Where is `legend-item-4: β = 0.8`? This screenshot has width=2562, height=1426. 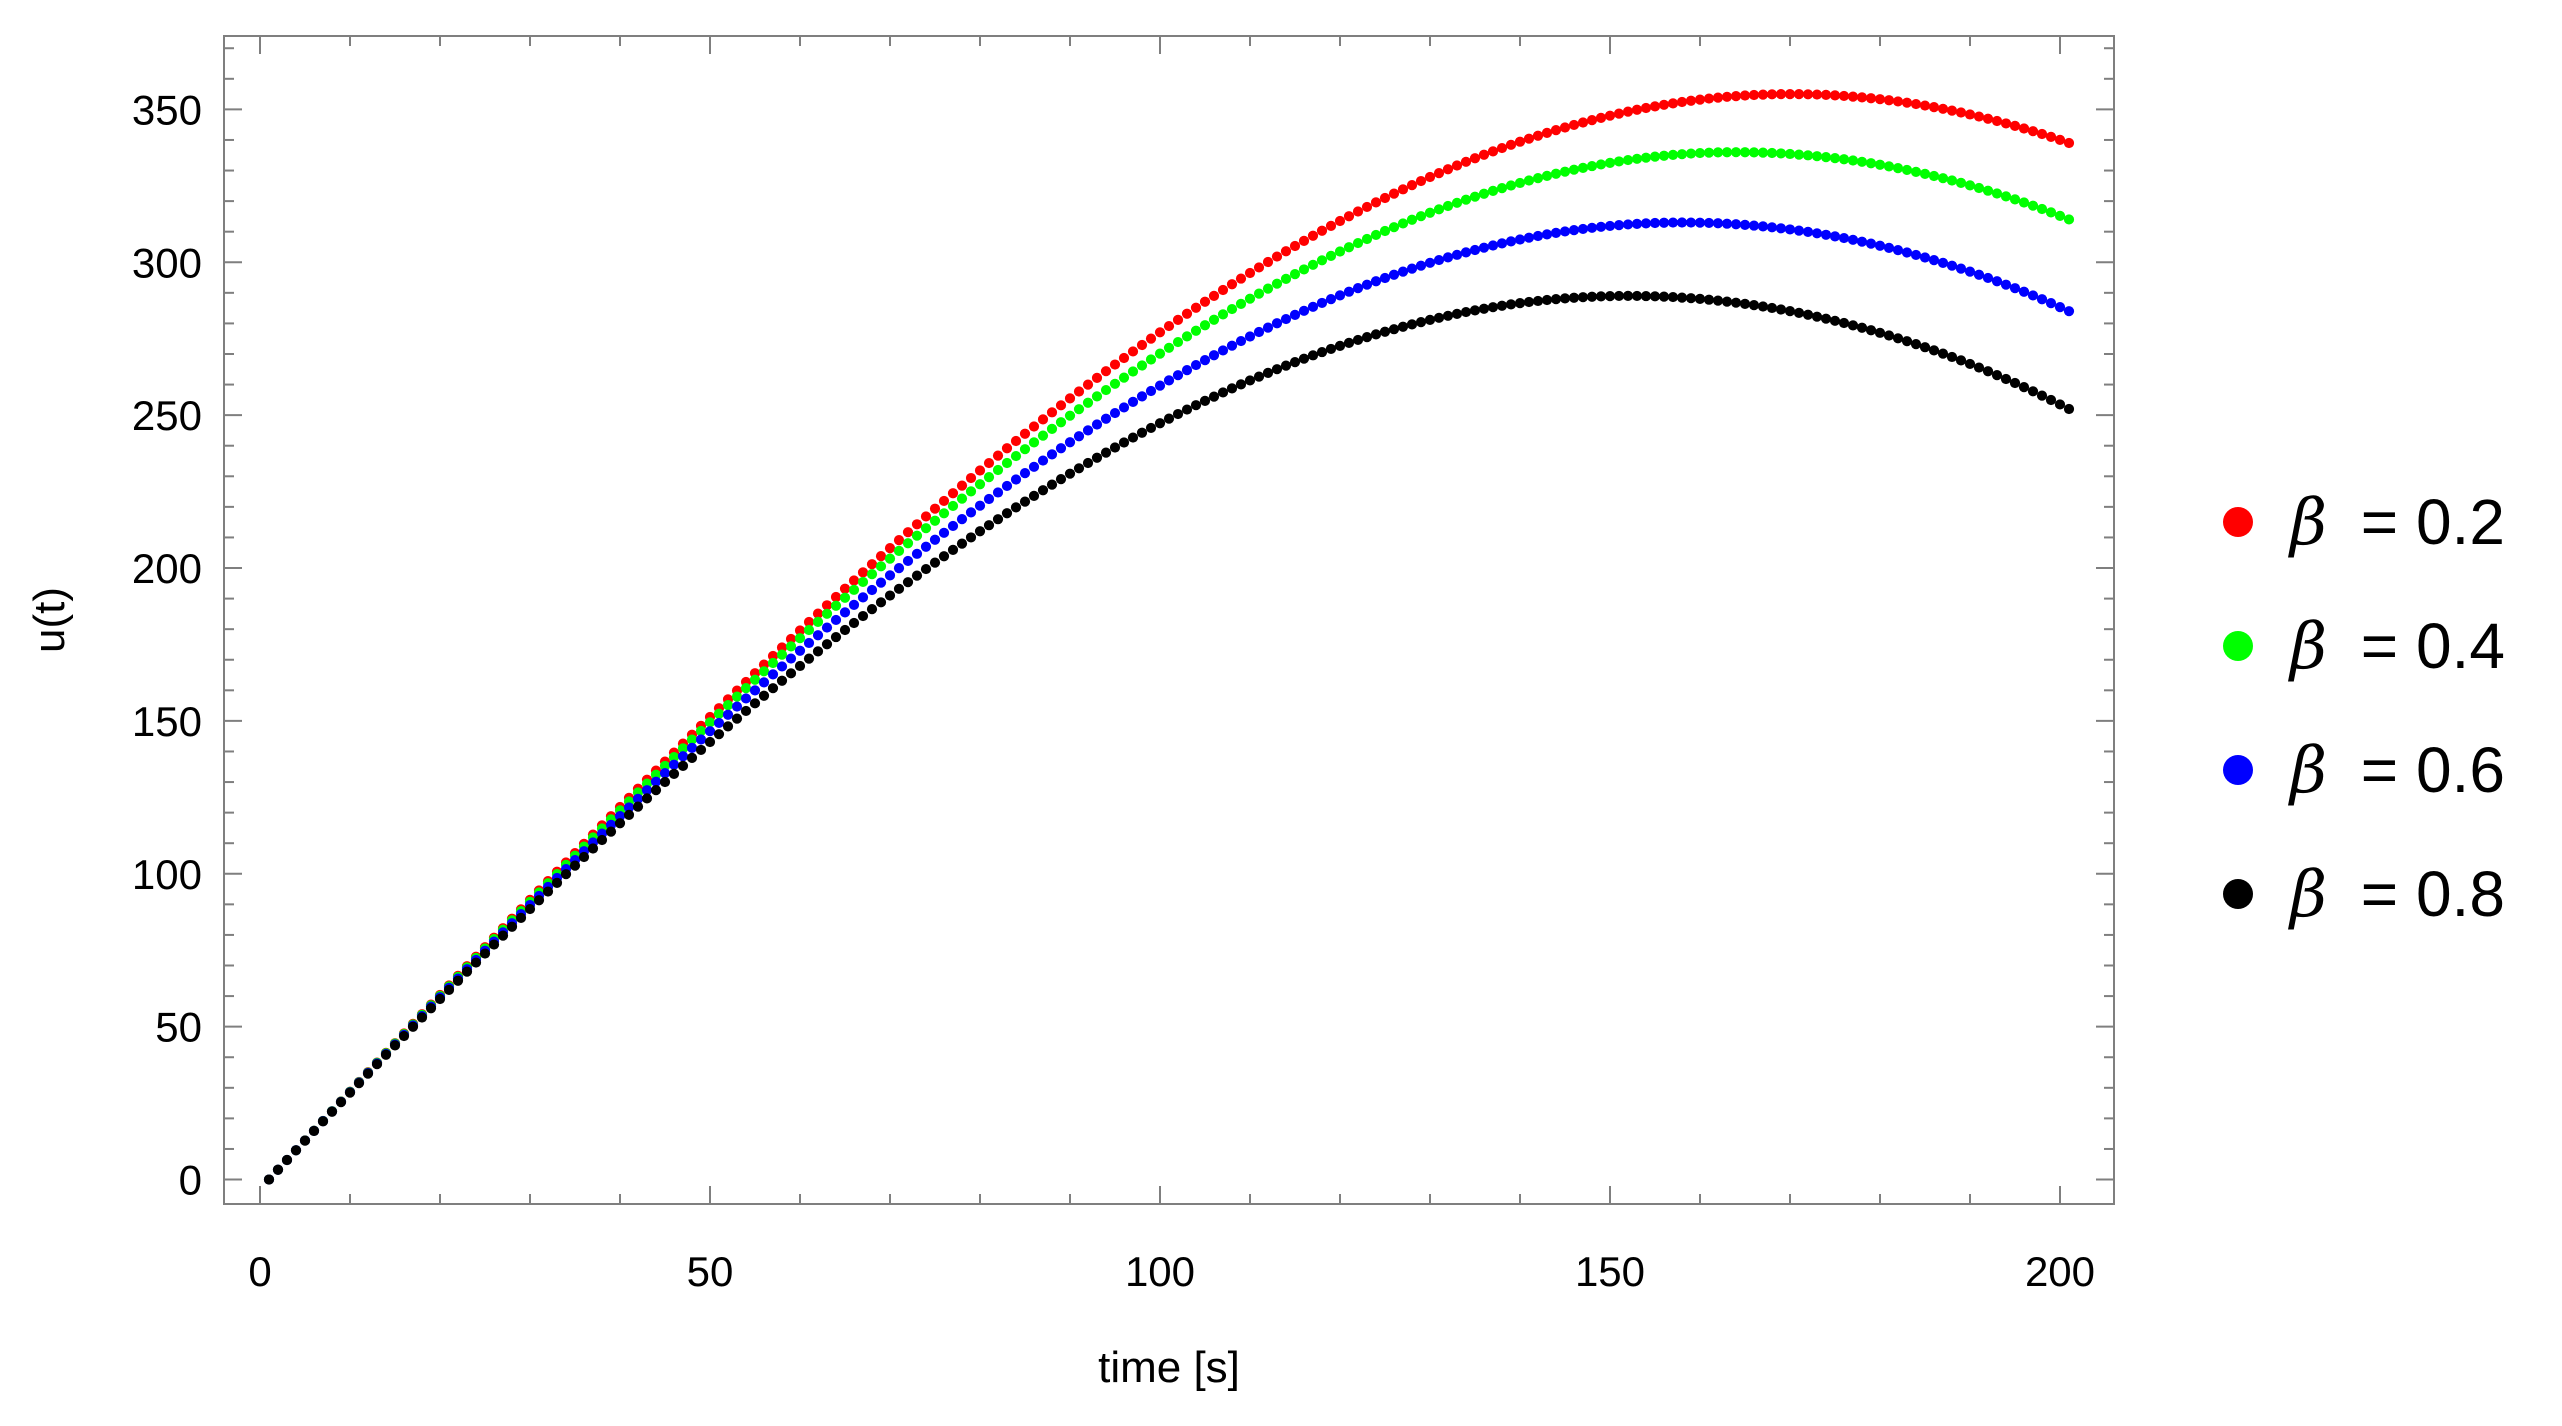
legend-item-4: β = 0.8 is located at coordinates (2364, 895).